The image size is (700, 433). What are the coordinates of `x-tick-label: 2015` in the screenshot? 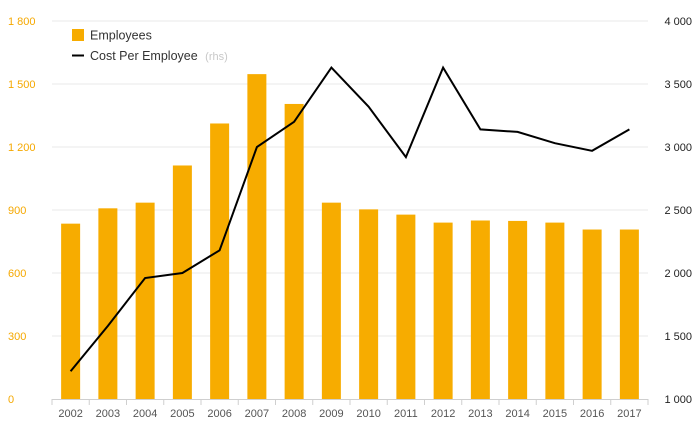 It's located at (555, 414).